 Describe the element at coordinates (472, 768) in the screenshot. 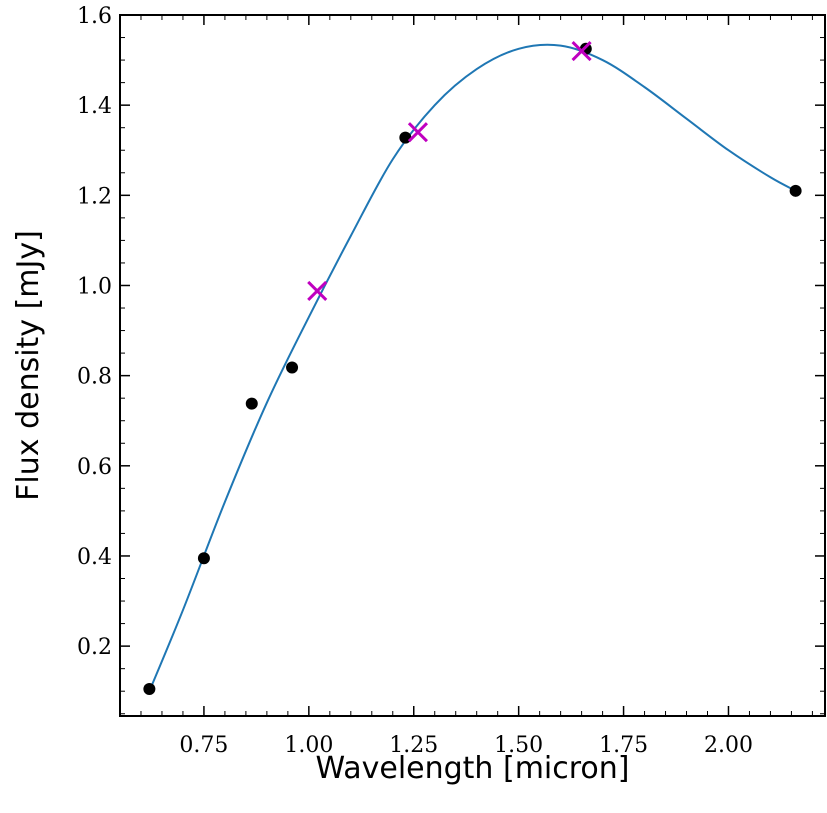

I see `x-axis-label: Wavelength [micron]` at that location.